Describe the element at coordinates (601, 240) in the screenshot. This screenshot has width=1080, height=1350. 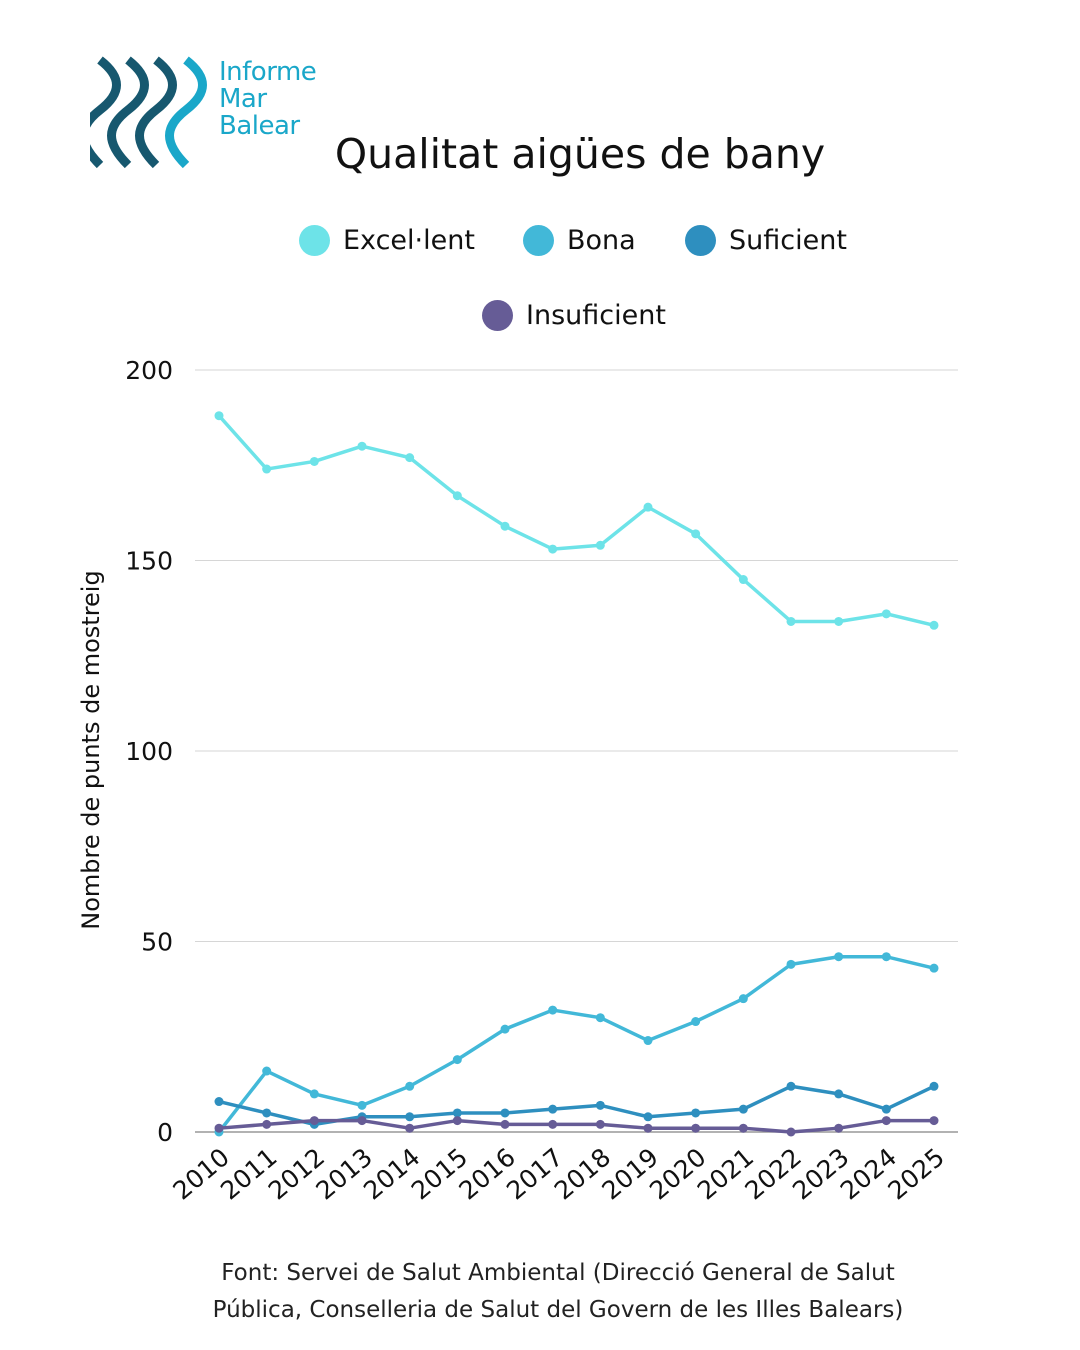
I see `legend-label: Bona` at that location.